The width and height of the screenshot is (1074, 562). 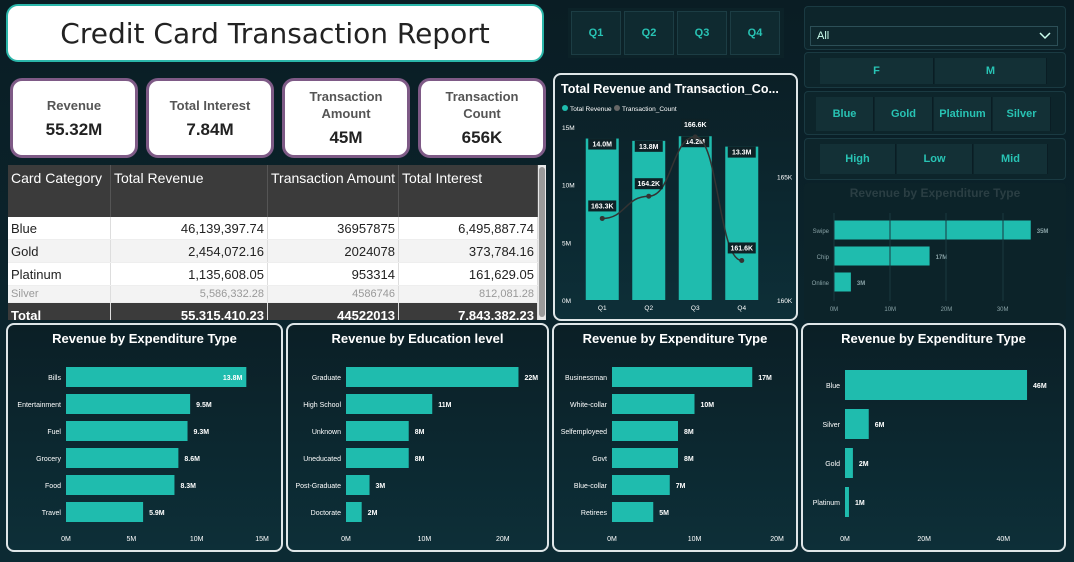 What do you see at coordinates (468, 191) in the screenshot?
I see `table-header: Total Interest` at bounding box center [468, 191].